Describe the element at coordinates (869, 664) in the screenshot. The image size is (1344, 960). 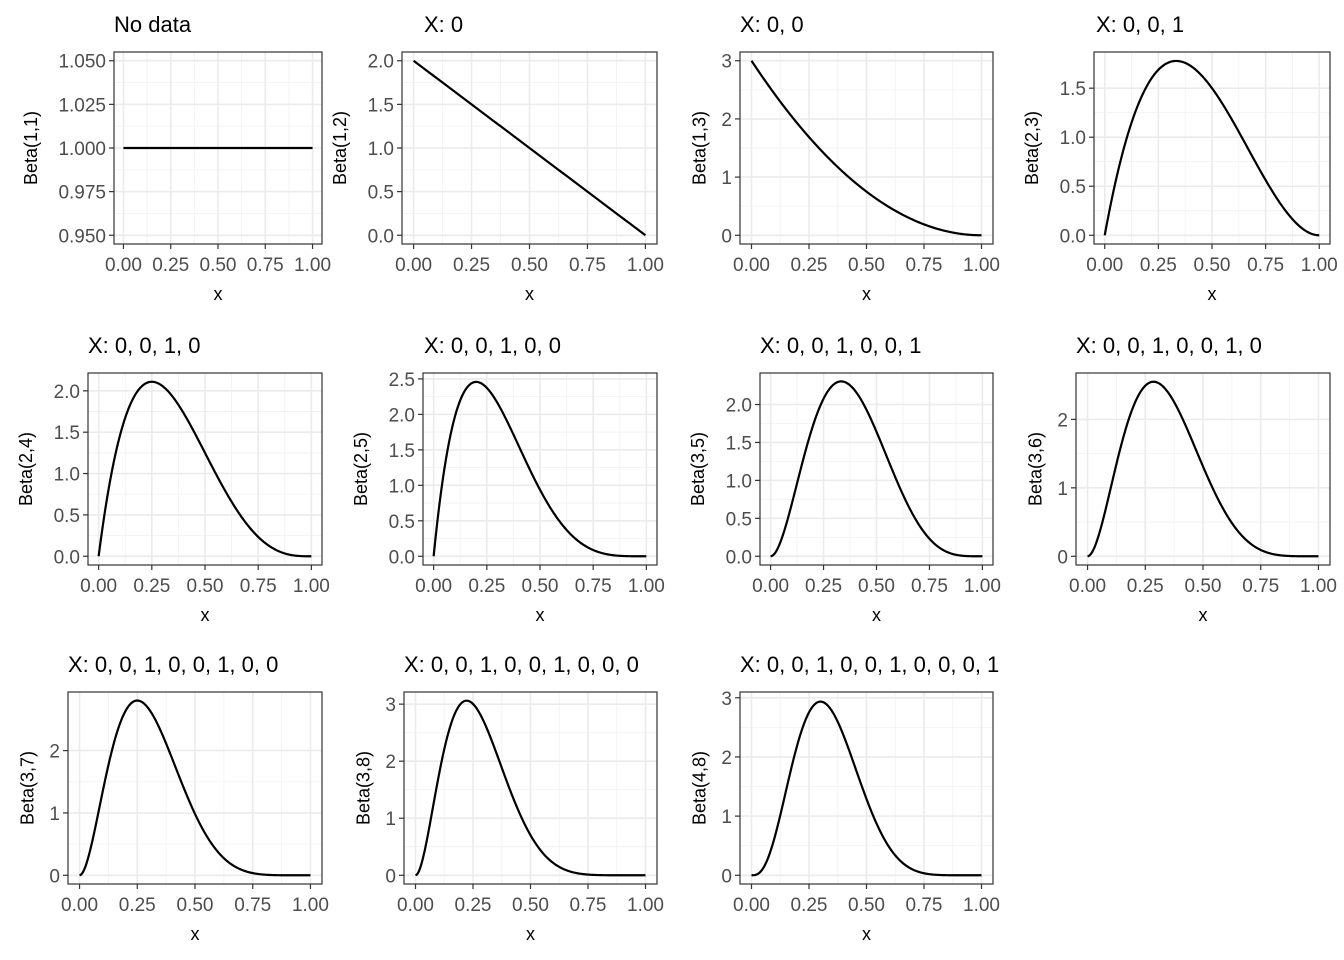
I see `panel-title: X: 0, 0, 1, 0, 0, 1, 0, 0, 0, 1` at that location.